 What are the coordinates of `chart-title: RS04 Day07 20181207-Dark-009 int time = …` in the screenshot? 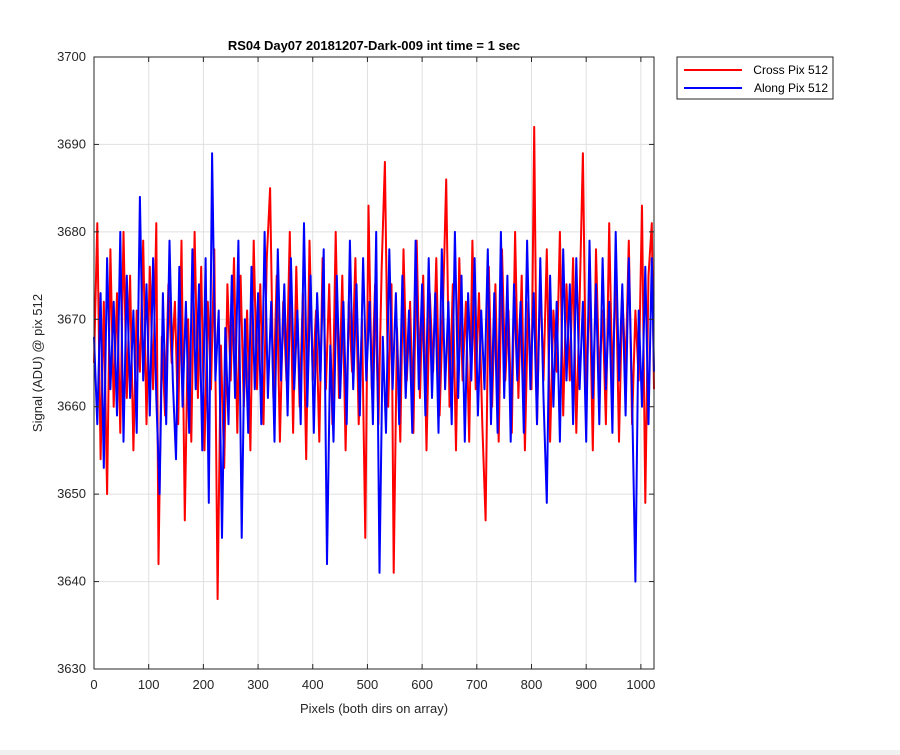 It's located at (374, 45).